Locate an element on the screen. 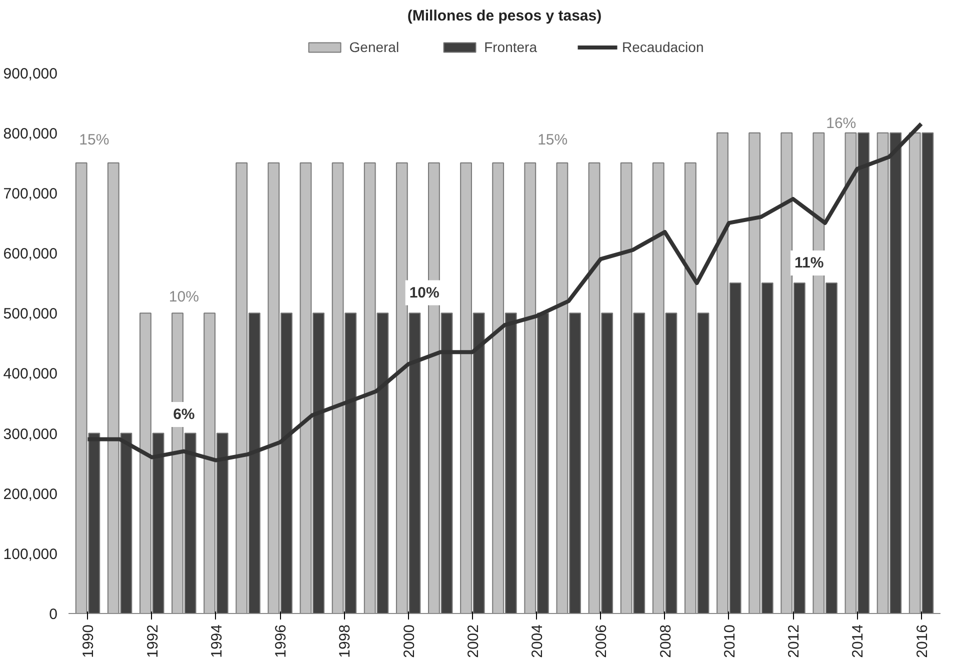 This screenshot has width=964, height=663. x-tick-label: 2004 is located at coordinates (537, 641).